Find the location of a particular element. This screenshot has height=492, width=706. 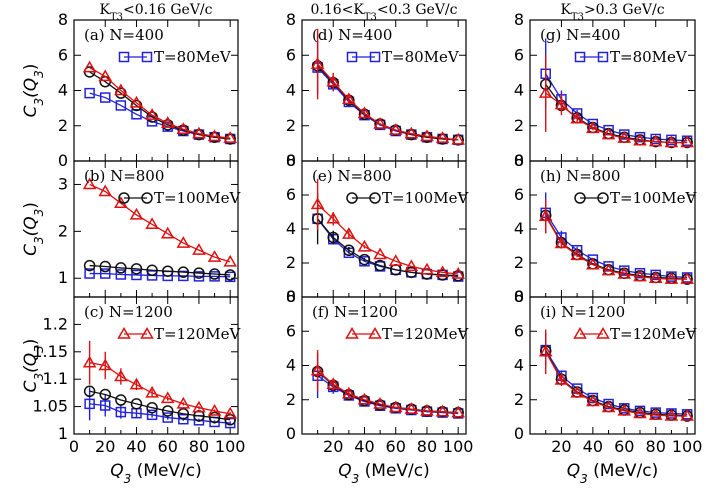

y-tick-label: 1.1 is located at coordinates (55, 378).